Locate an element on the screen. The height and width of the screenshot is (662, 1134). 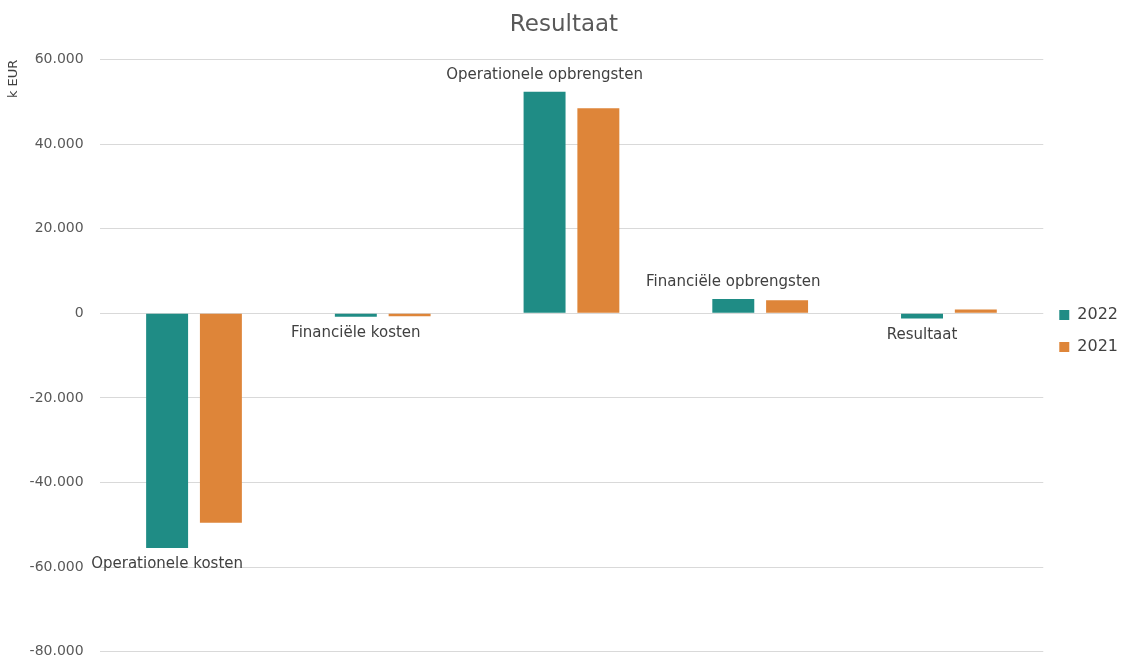
y-tick-label: -40.000 is located at coordinates (56, 481).